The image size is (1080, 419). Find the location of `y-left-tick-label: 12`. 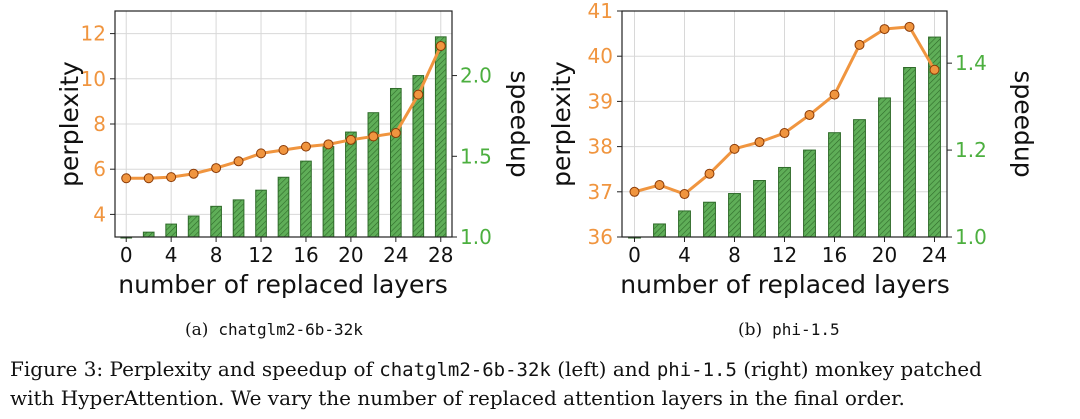

y-left-tick-label: 12 is located at coordinates (93, 34).